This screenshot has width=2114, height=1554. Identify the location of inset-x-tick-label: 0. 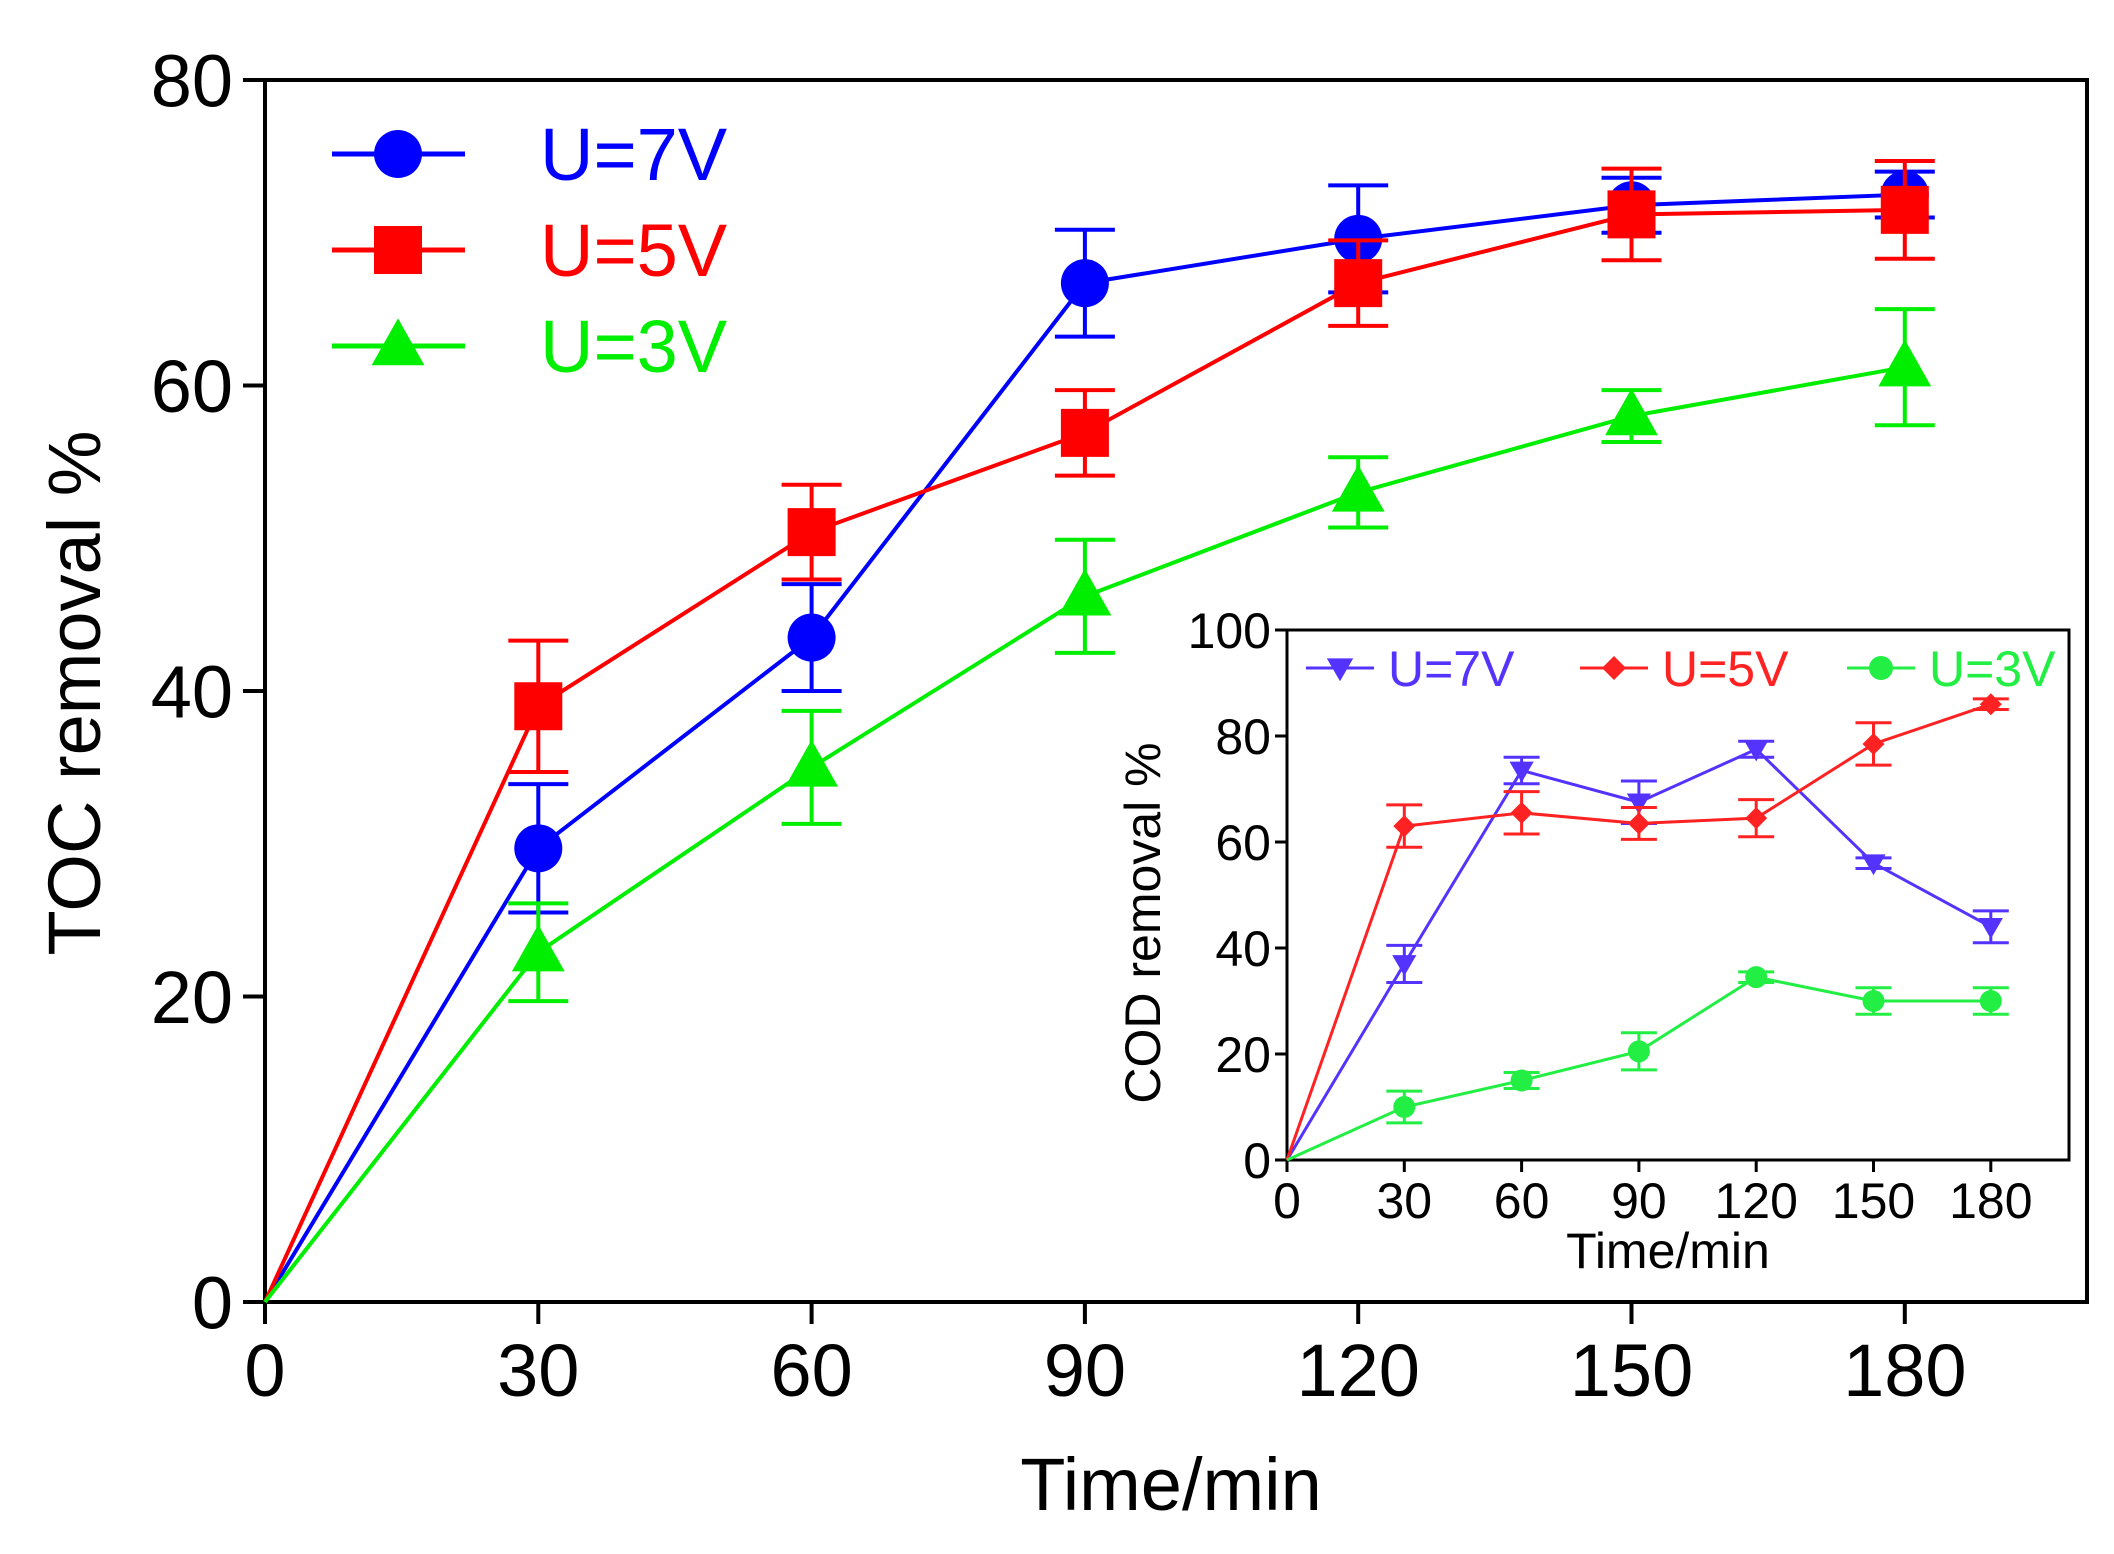
(1287, 1201).